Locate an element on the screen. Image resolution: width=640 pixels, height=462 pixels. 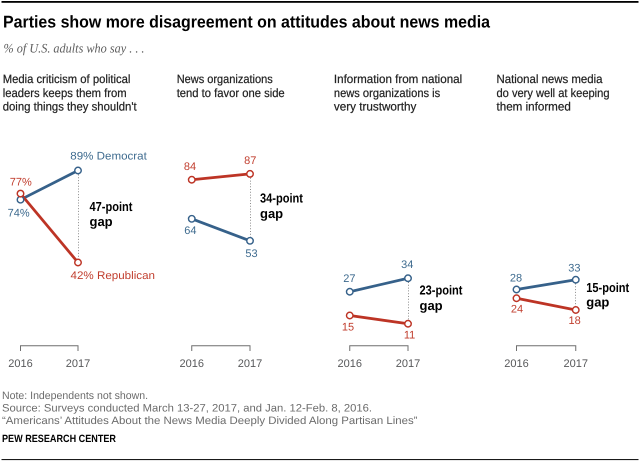
svg-text: doing things they shouldn't is located at coordinates (70, 107).